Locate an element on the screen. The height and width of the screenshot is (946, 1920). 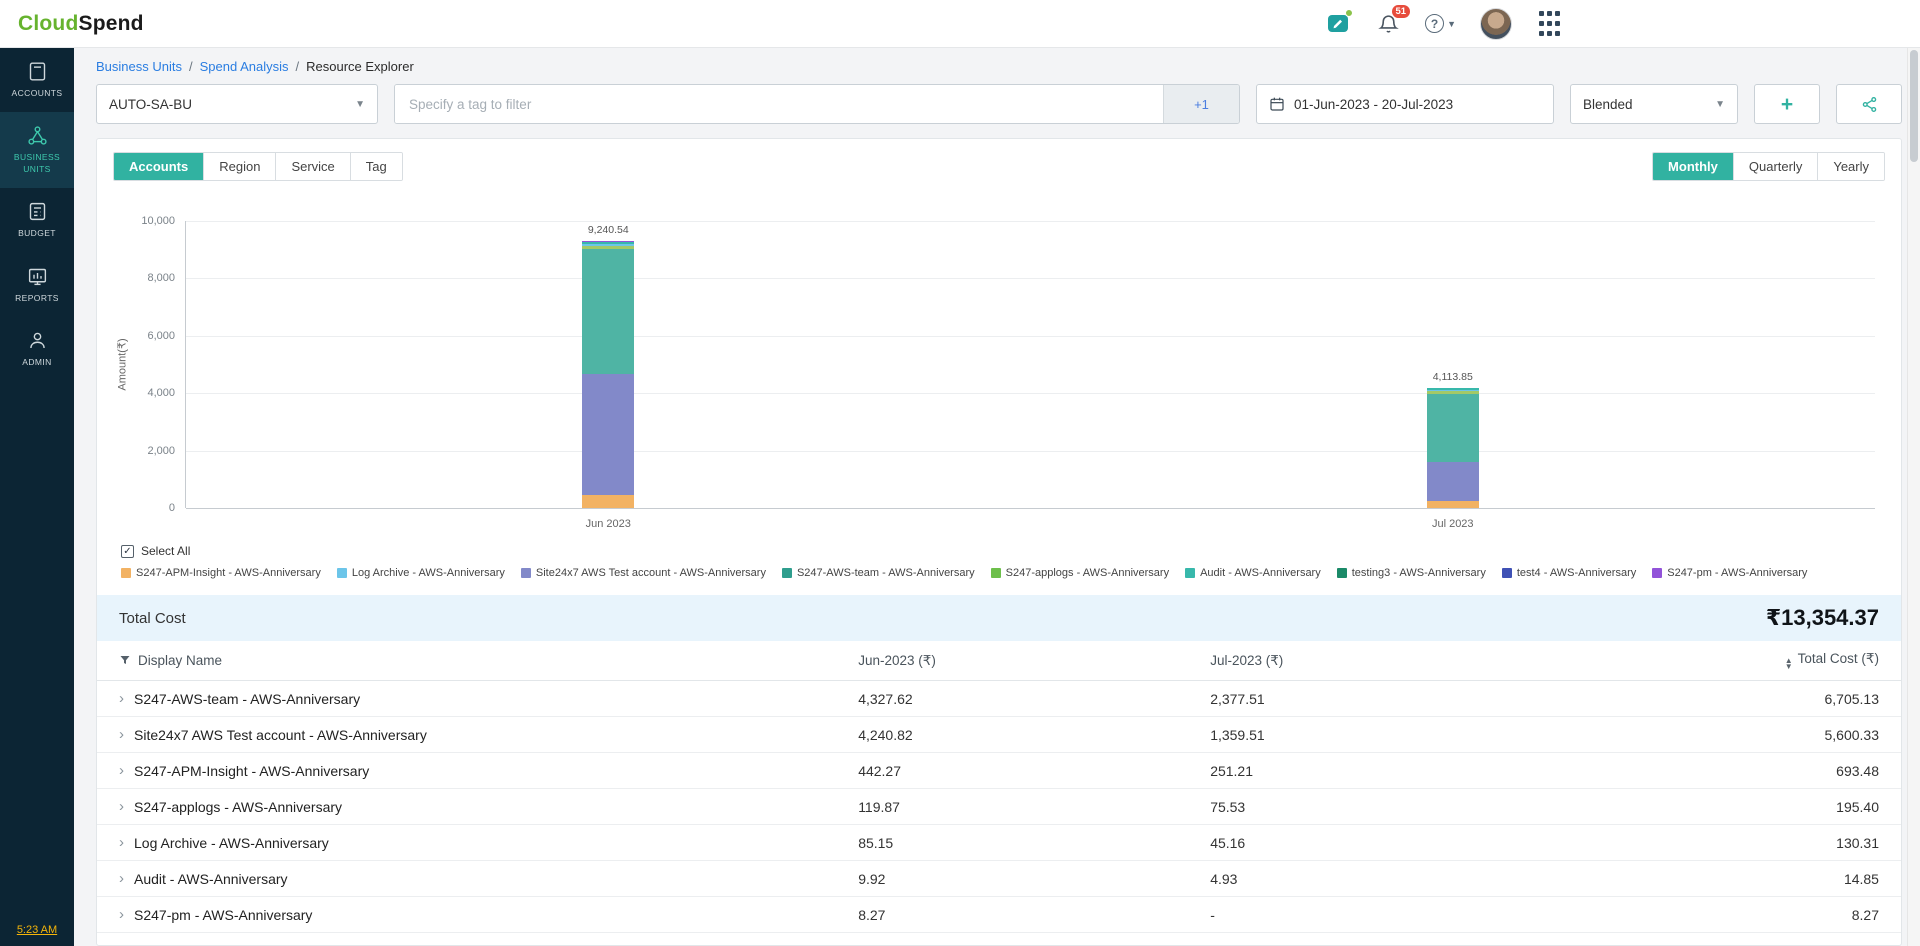
legend-item: Log Archive - AWS-Anniversary is located at coordinates (420, 573).